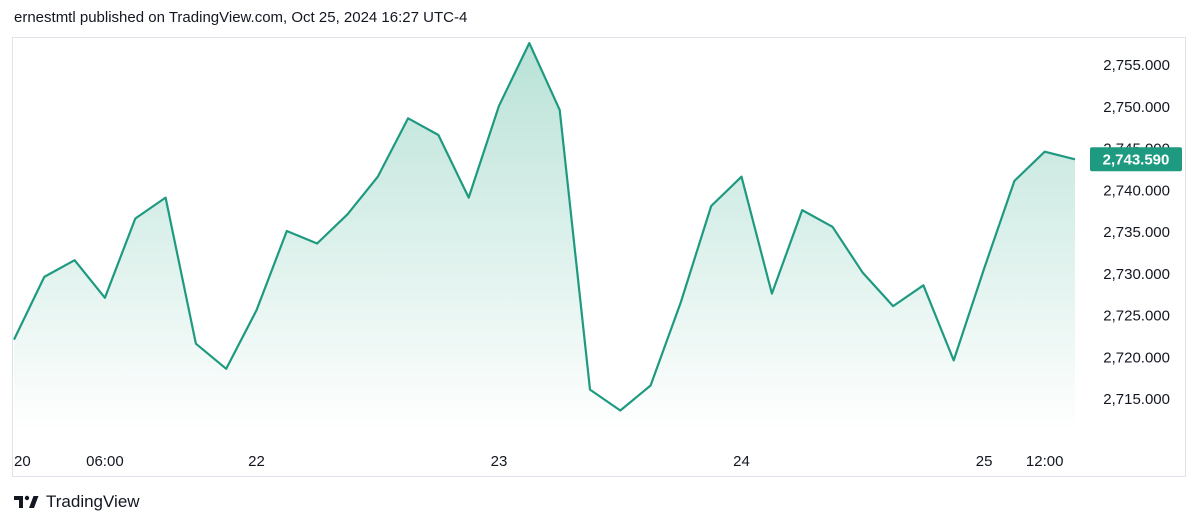 The image size is (1200, 527). I want to click on y-tick-label: 2,715.000, so click(1136, 399).